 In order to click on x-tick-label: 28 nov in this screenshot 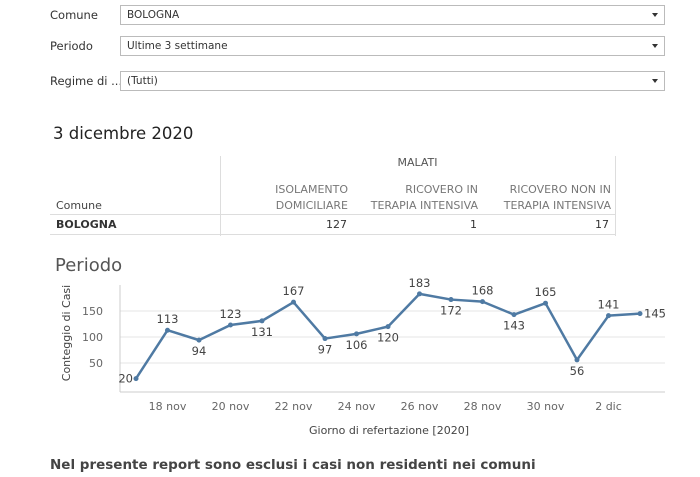, I will do `click(483, 406)`.